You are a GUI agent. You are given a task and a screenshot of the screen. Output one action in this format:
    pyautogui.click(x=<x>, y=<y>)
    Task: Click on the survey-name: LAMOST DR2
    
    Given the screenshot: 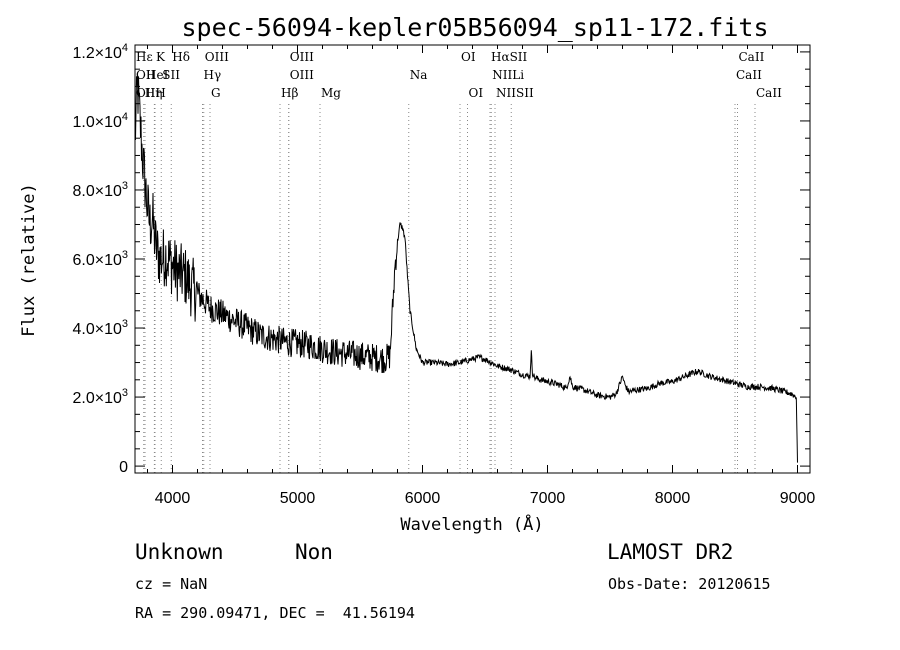 What is the action you would take?
    pyautogui.click(x=670, y=552)
    